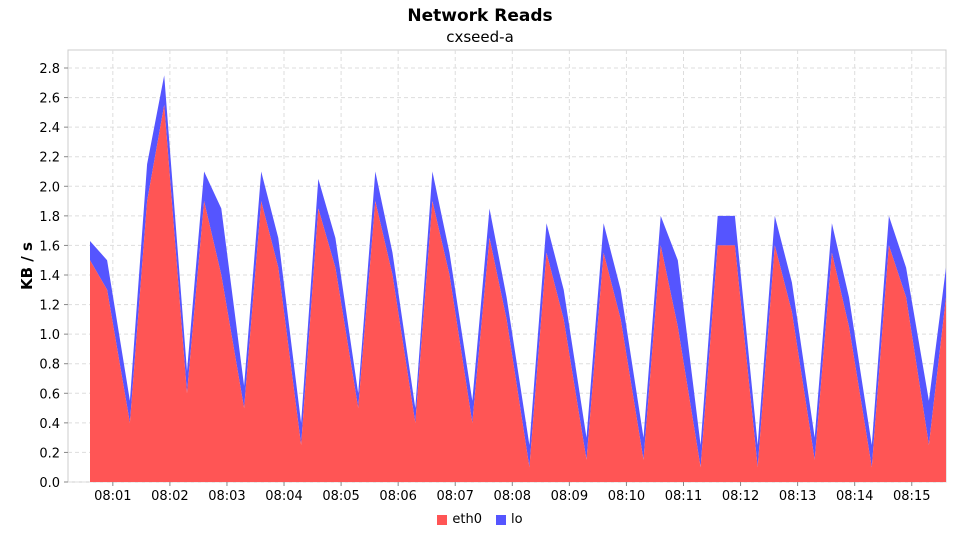 This screenshot has height=540, width=960. What do you see at coordinates (49, 424) in the screenshot?
I see `y-tick-label: 0.4` at bounding box center [49, 424].